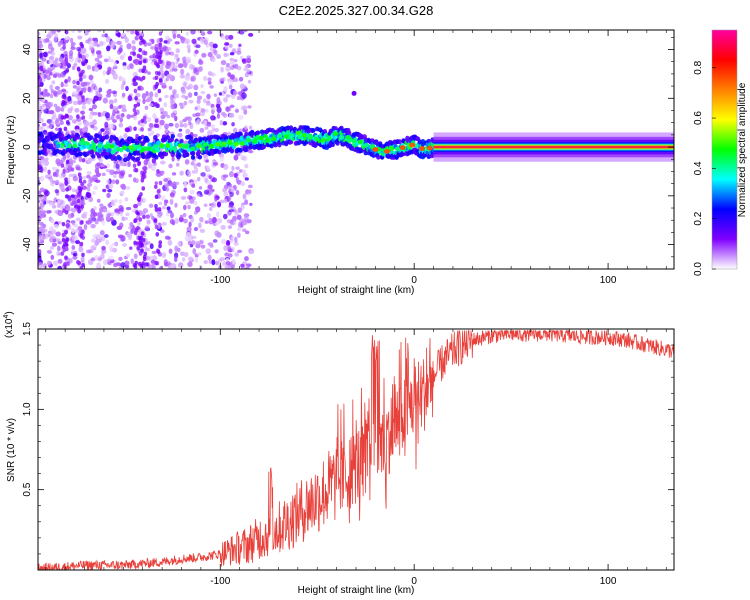 This screenshot has width=750, height=600. What do you see at coordinates (356, 10) in the screenshot?
I see `figure-title: C2E2.2025.327.00.34.G28` at bounding box center [356, 10].